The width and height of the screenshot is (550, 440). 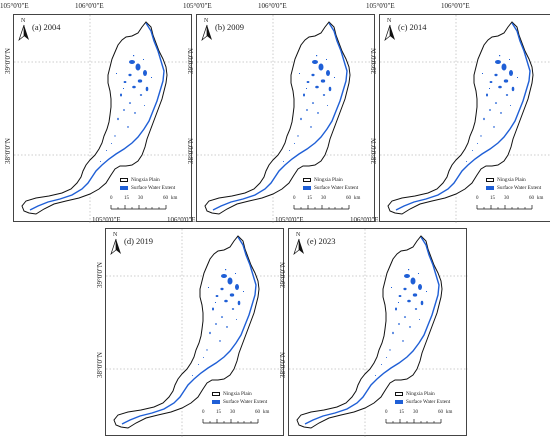 What do you see at coordinates (412, 27) in the screenshot?
I see `panel-title: (c) 2014` at bounding box center [412, 27].